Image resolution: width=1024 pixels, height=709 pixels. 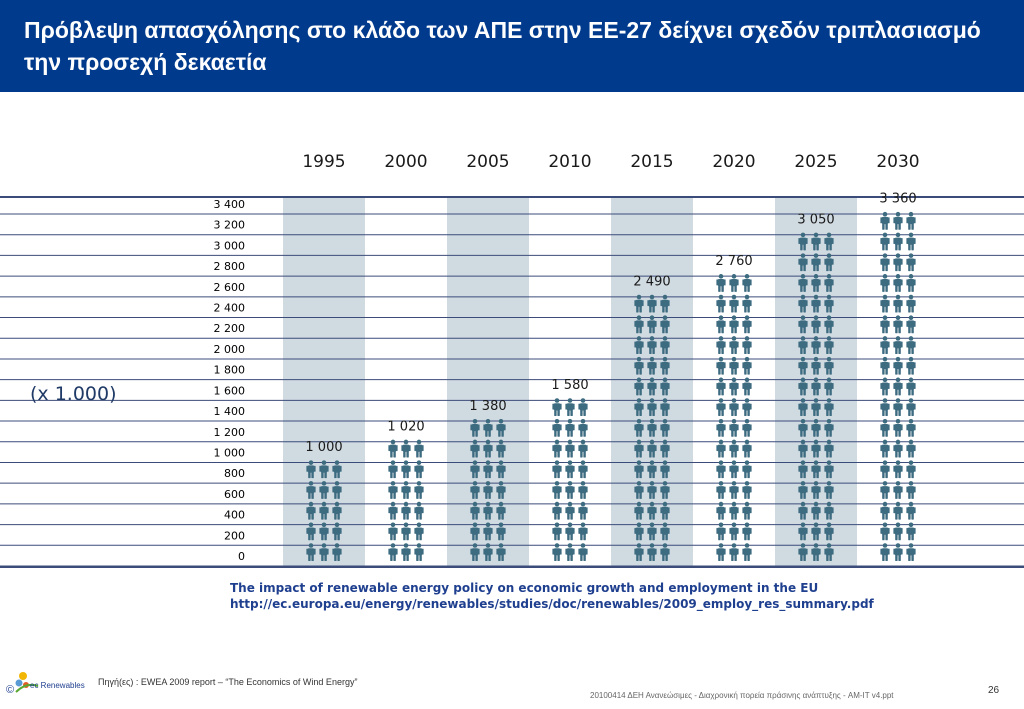 I want to click on unit-label: (x 1.000), so click(x=73, y=394).